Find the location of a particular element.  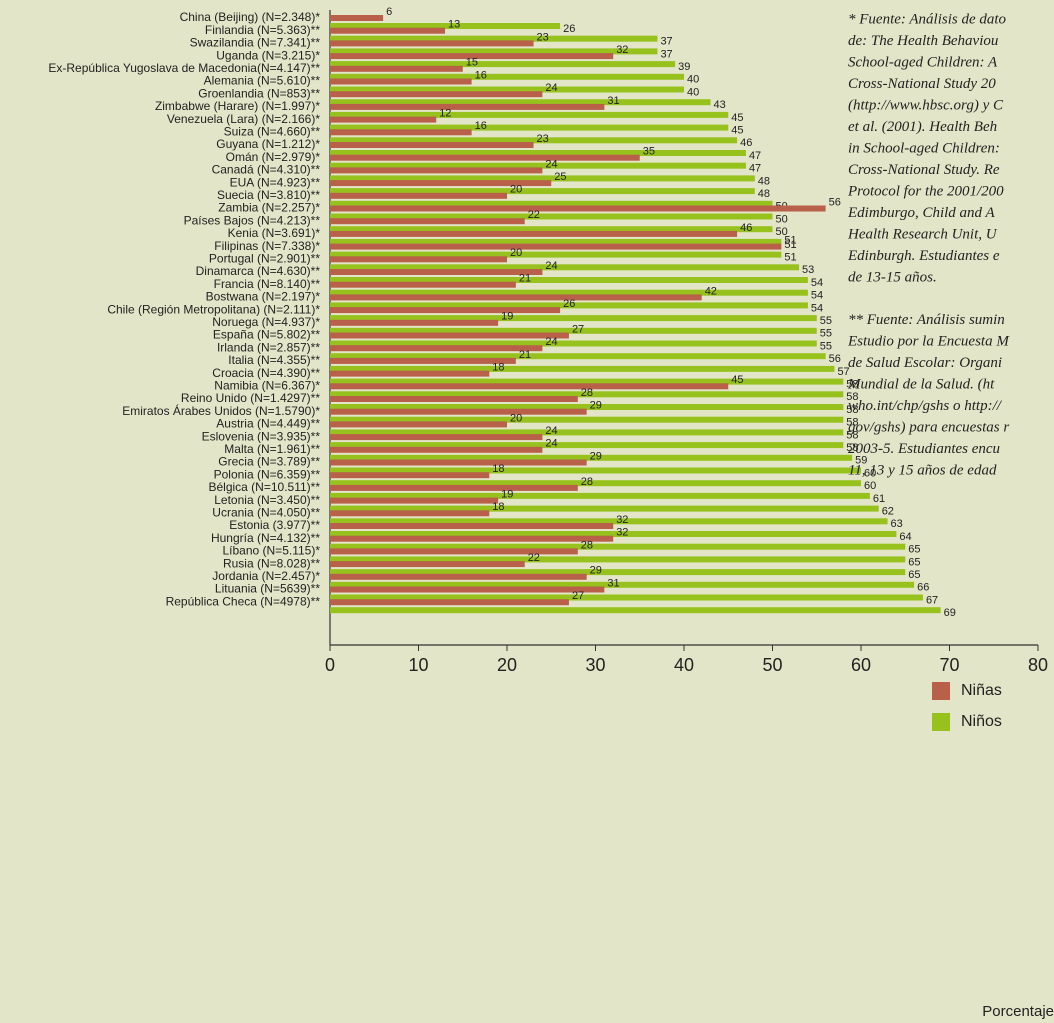

x-tick-label: 10 is located at coordinates (418, 665).